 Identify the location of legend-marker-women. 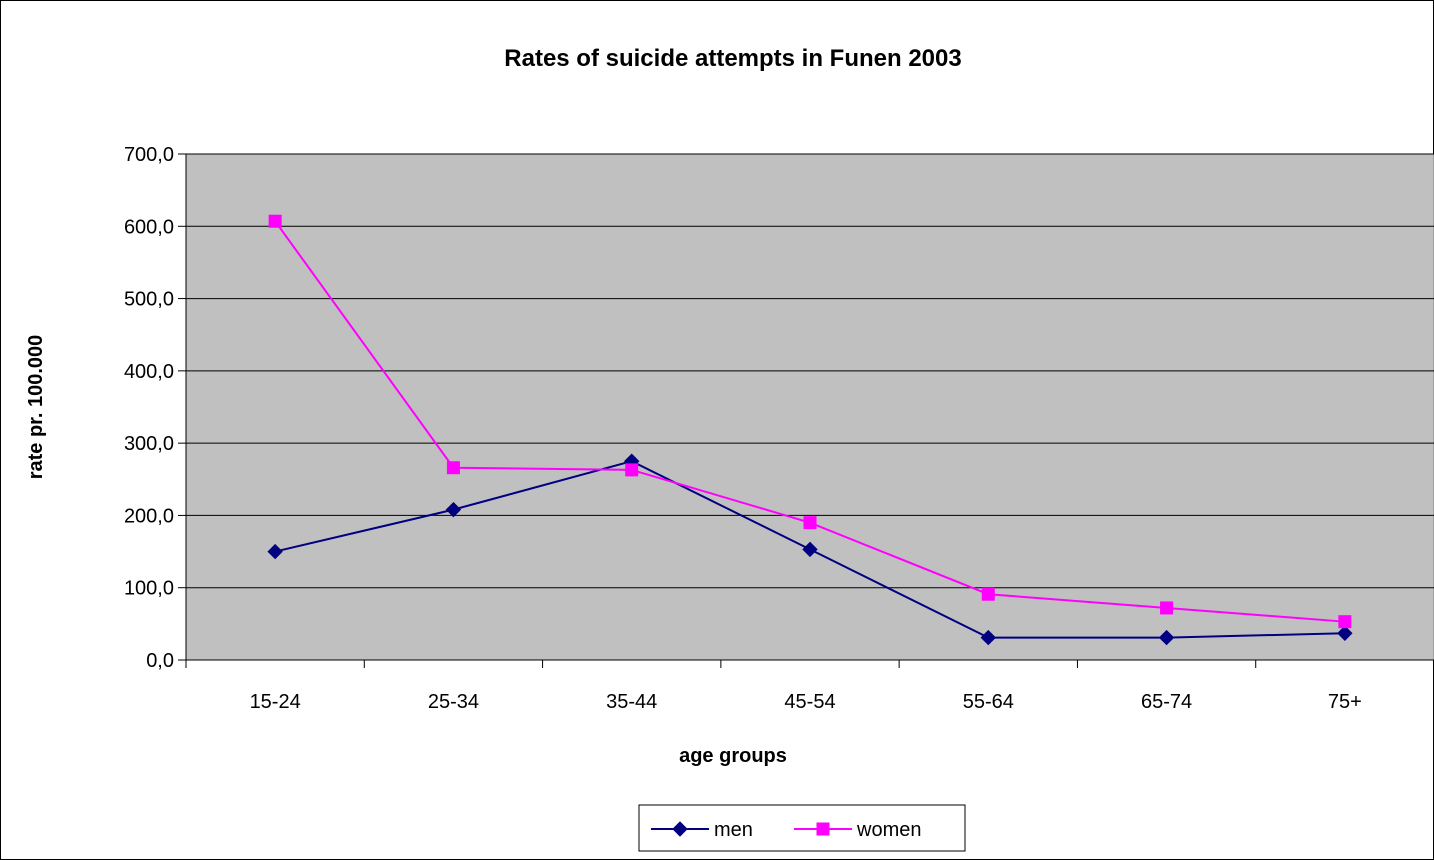
(823, 829).